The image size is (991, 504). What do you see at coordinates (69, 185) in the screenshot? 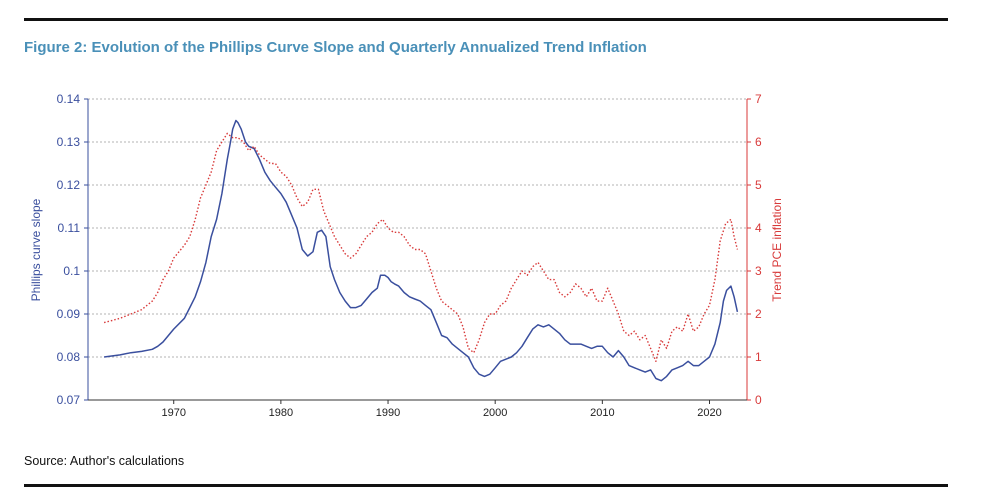
I see `y-tick-label-left: 0.12` at bounding box center [69, 185].